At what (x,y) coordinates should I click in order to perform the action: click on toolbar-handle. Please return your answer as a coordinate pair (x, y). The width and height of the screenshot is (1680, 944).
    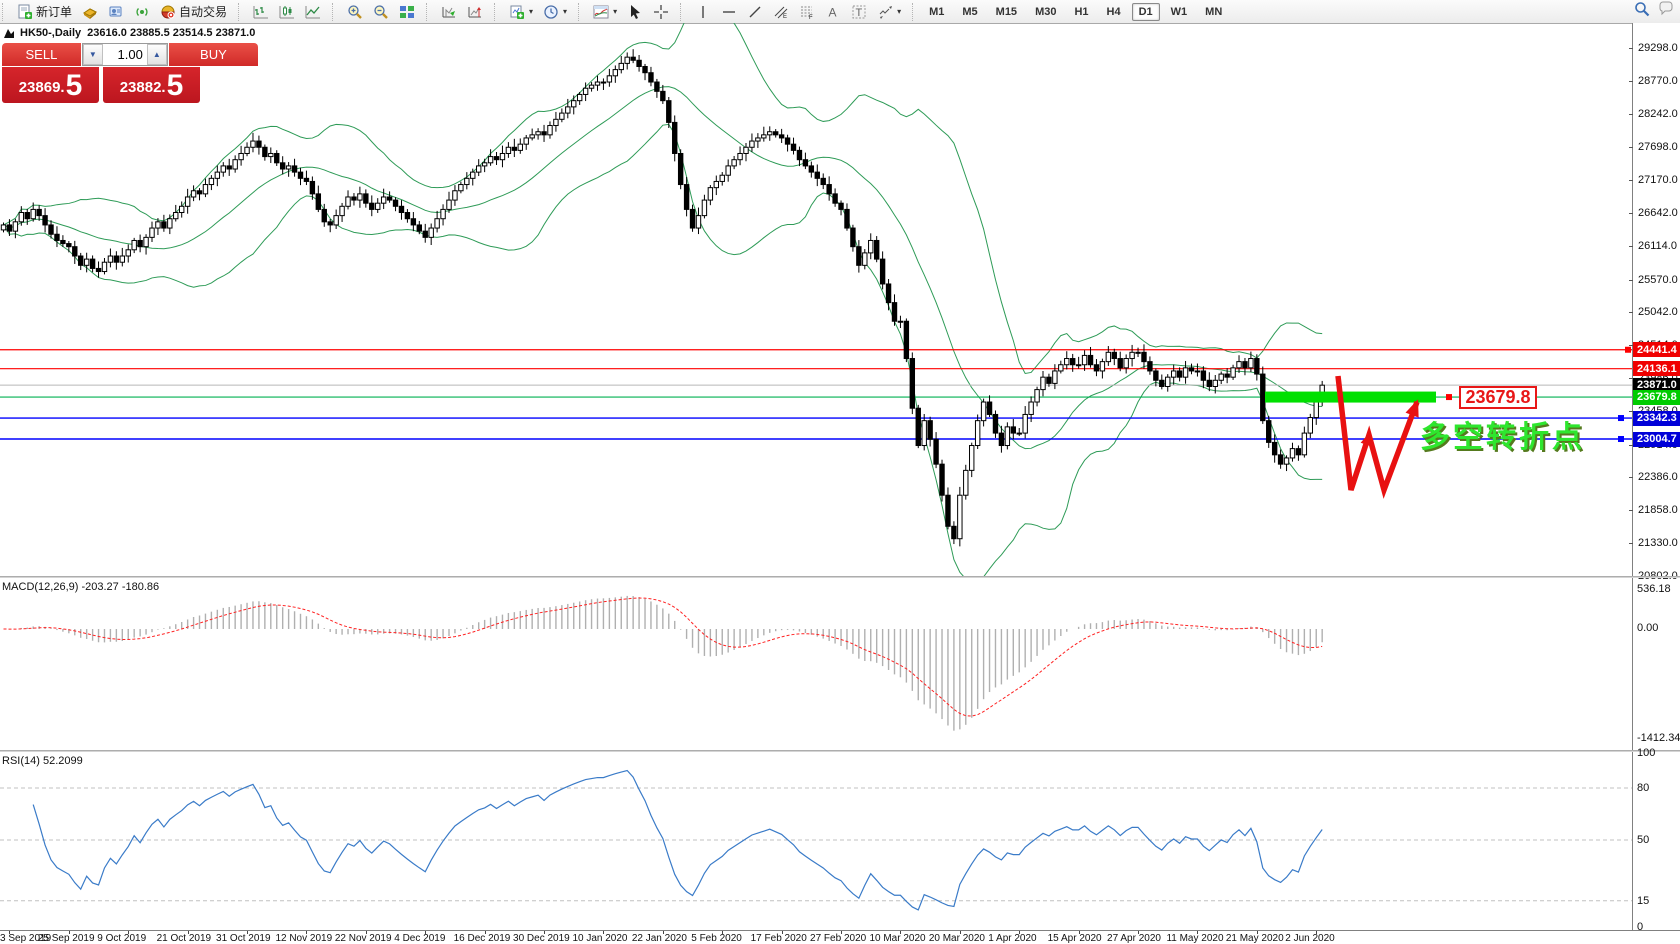
    Looking at the image, I should click on (5, 11).